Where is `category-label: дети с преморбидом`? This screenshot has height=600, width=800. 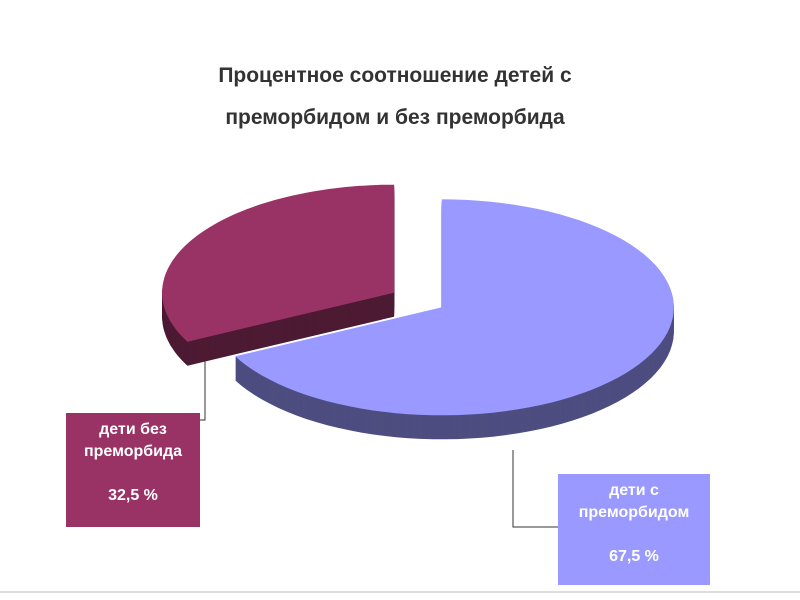 category-label: дети с преморбидом is located at coordinates (634, 501).